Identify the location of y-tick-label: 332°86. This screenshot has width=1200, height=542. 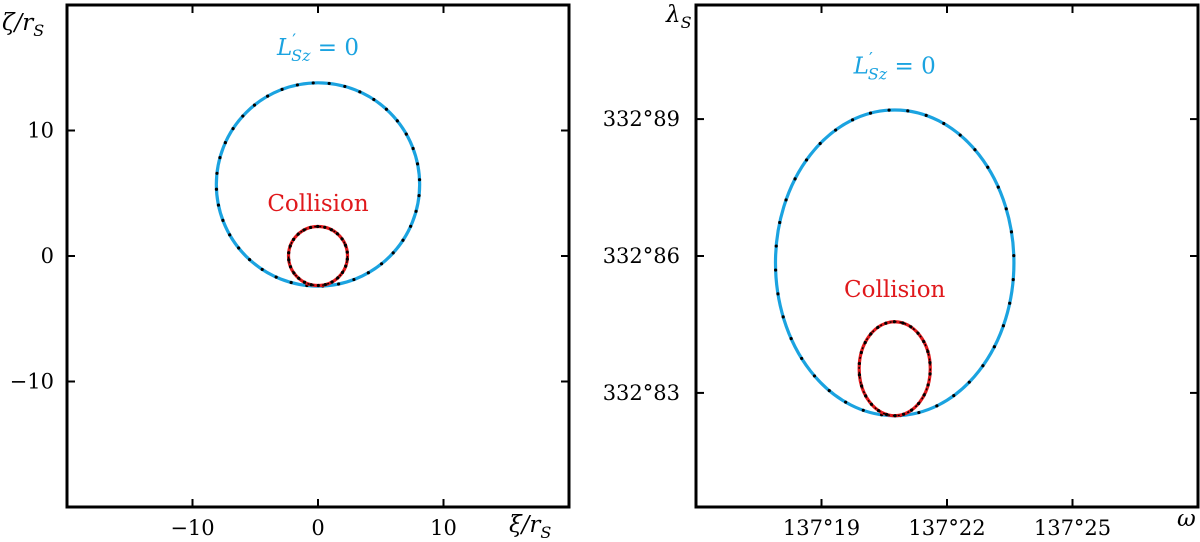
(641, 256).